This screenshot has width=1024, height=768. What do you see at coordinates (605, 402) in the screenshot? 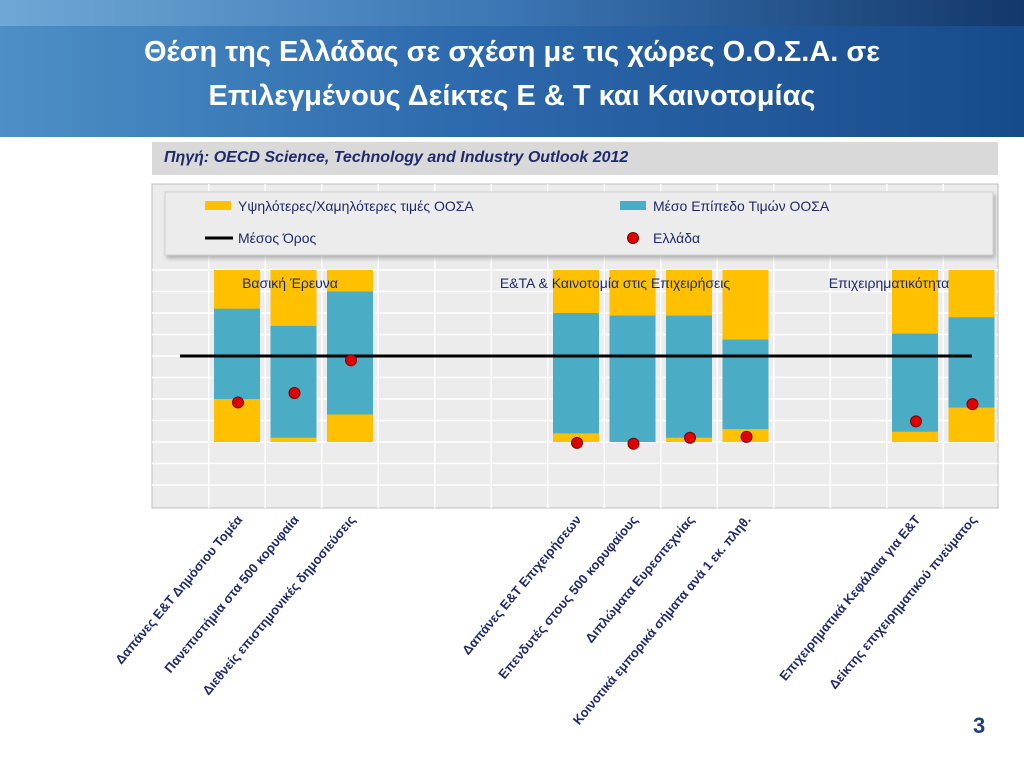
I see `greece-dots-layer` at bounding box center [605, 402].